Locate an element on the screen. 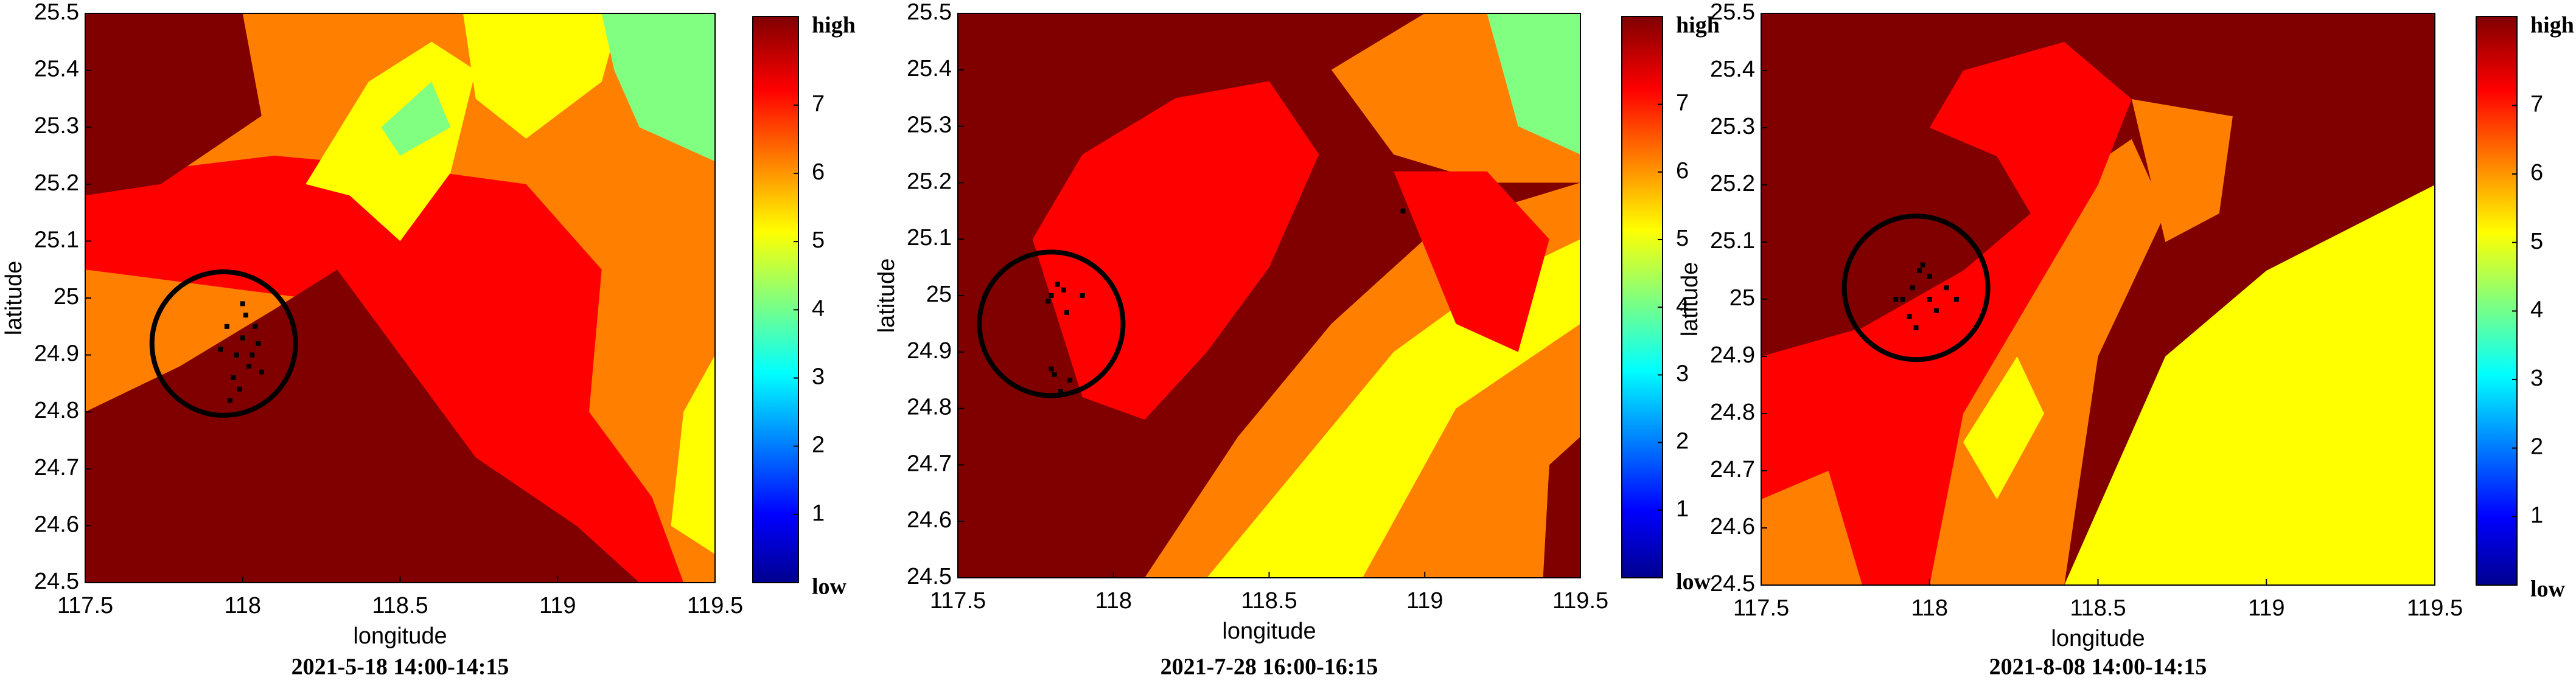  x-tick-label: 119.5 is located at coordinates (1580, 601).